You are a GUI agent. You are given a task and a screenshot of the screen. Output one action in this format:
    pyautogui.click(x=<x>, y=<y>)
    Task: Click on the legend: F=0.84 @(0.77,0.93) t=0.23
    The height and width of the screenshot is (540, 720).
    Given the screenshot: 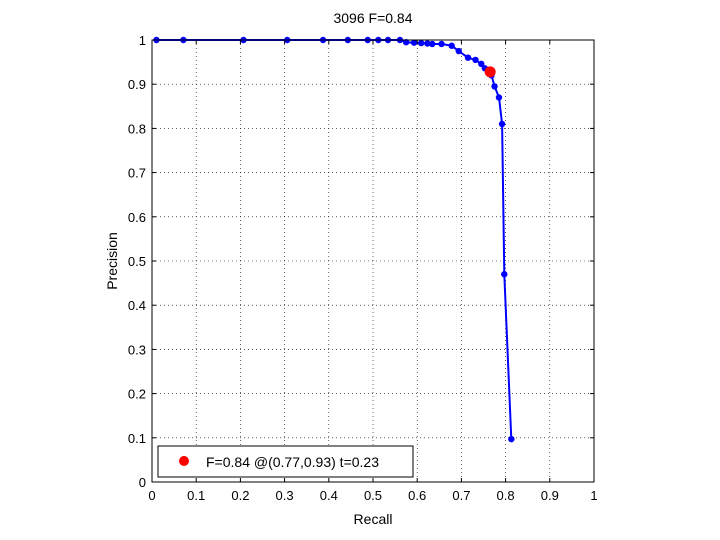 What is the action you would take?
    pyautogui.click(x=285, y=461)
    